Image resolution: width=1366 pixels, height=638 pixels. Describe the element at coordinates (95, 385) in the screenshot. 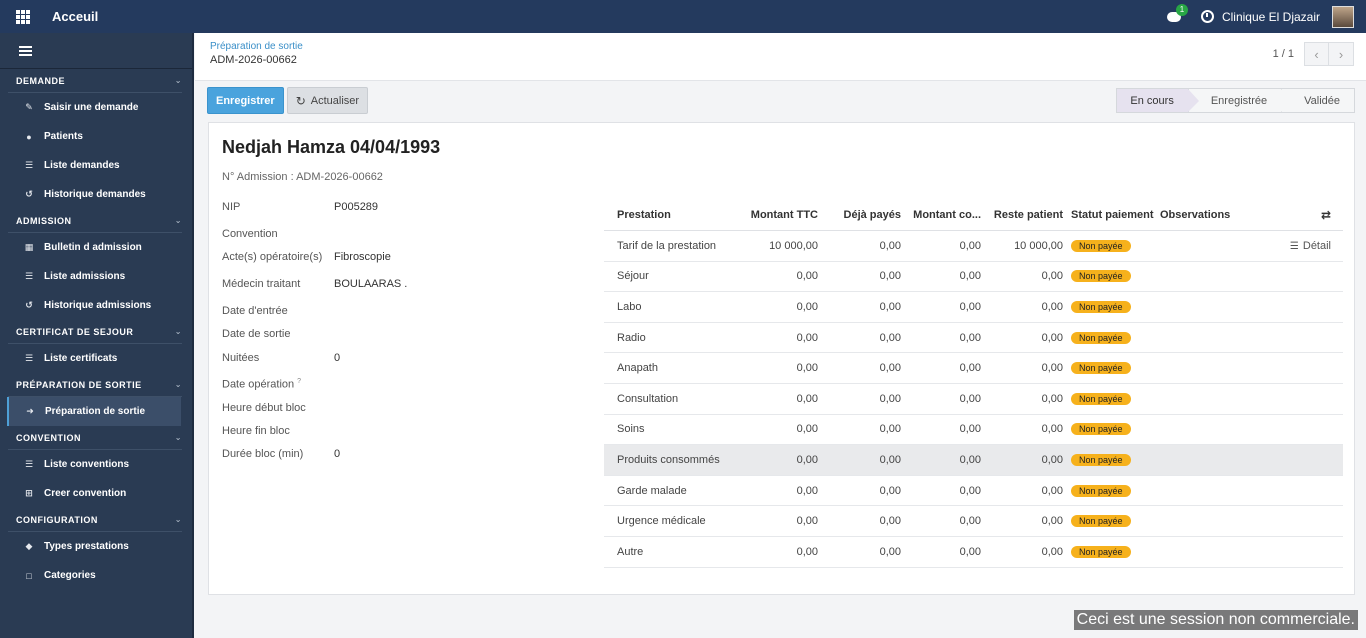

I see `sidebar-section-preparation: PRÉPARATION DE SORTIE ⌄` at that location.